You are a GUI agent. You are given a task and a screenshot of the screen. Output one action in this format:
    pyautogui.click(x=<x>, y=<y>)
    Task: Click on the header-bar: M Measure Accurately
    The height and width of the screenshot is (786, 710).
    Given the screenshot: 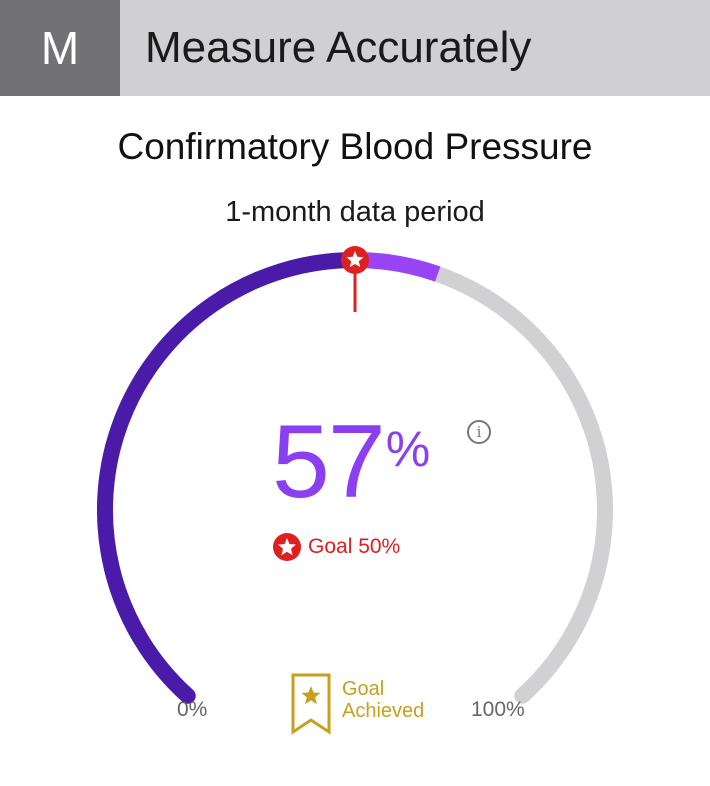 What is the action you would take?
    pyautogui.click(x=355, y=48)
    